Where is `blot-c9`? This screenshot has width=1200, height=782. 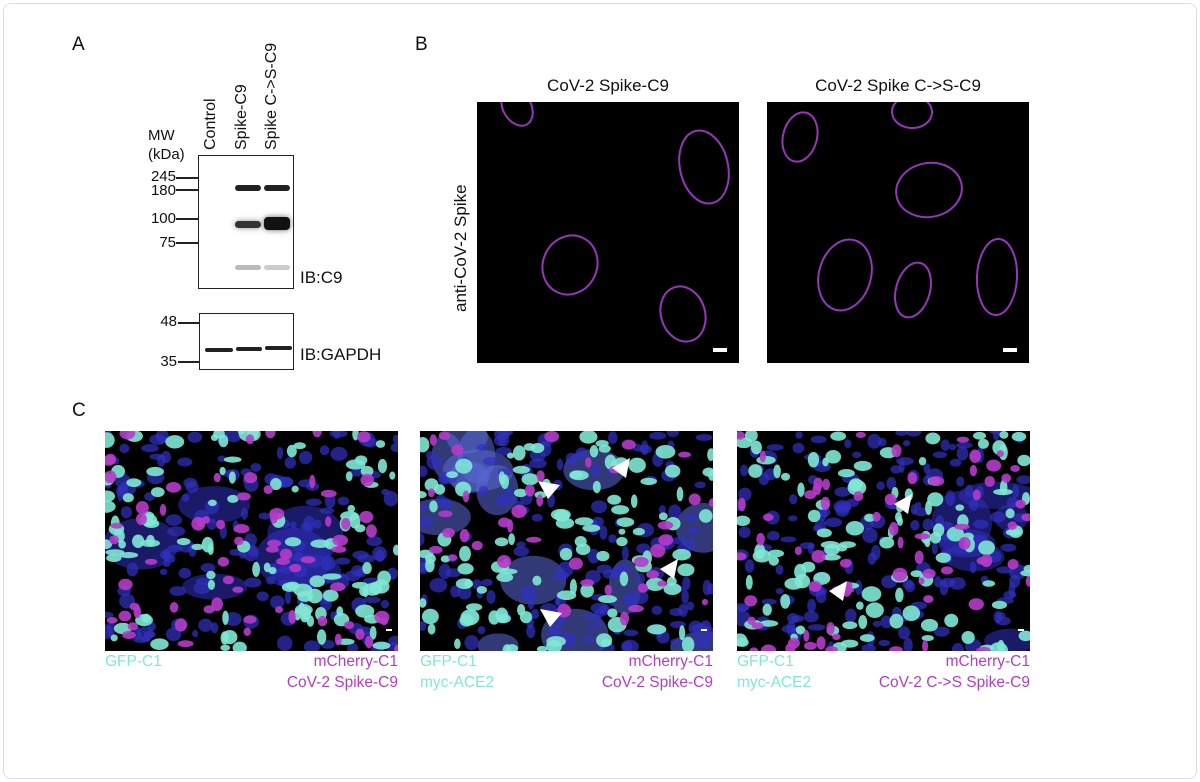
blot-c9 is located at coordinates (246, 222).